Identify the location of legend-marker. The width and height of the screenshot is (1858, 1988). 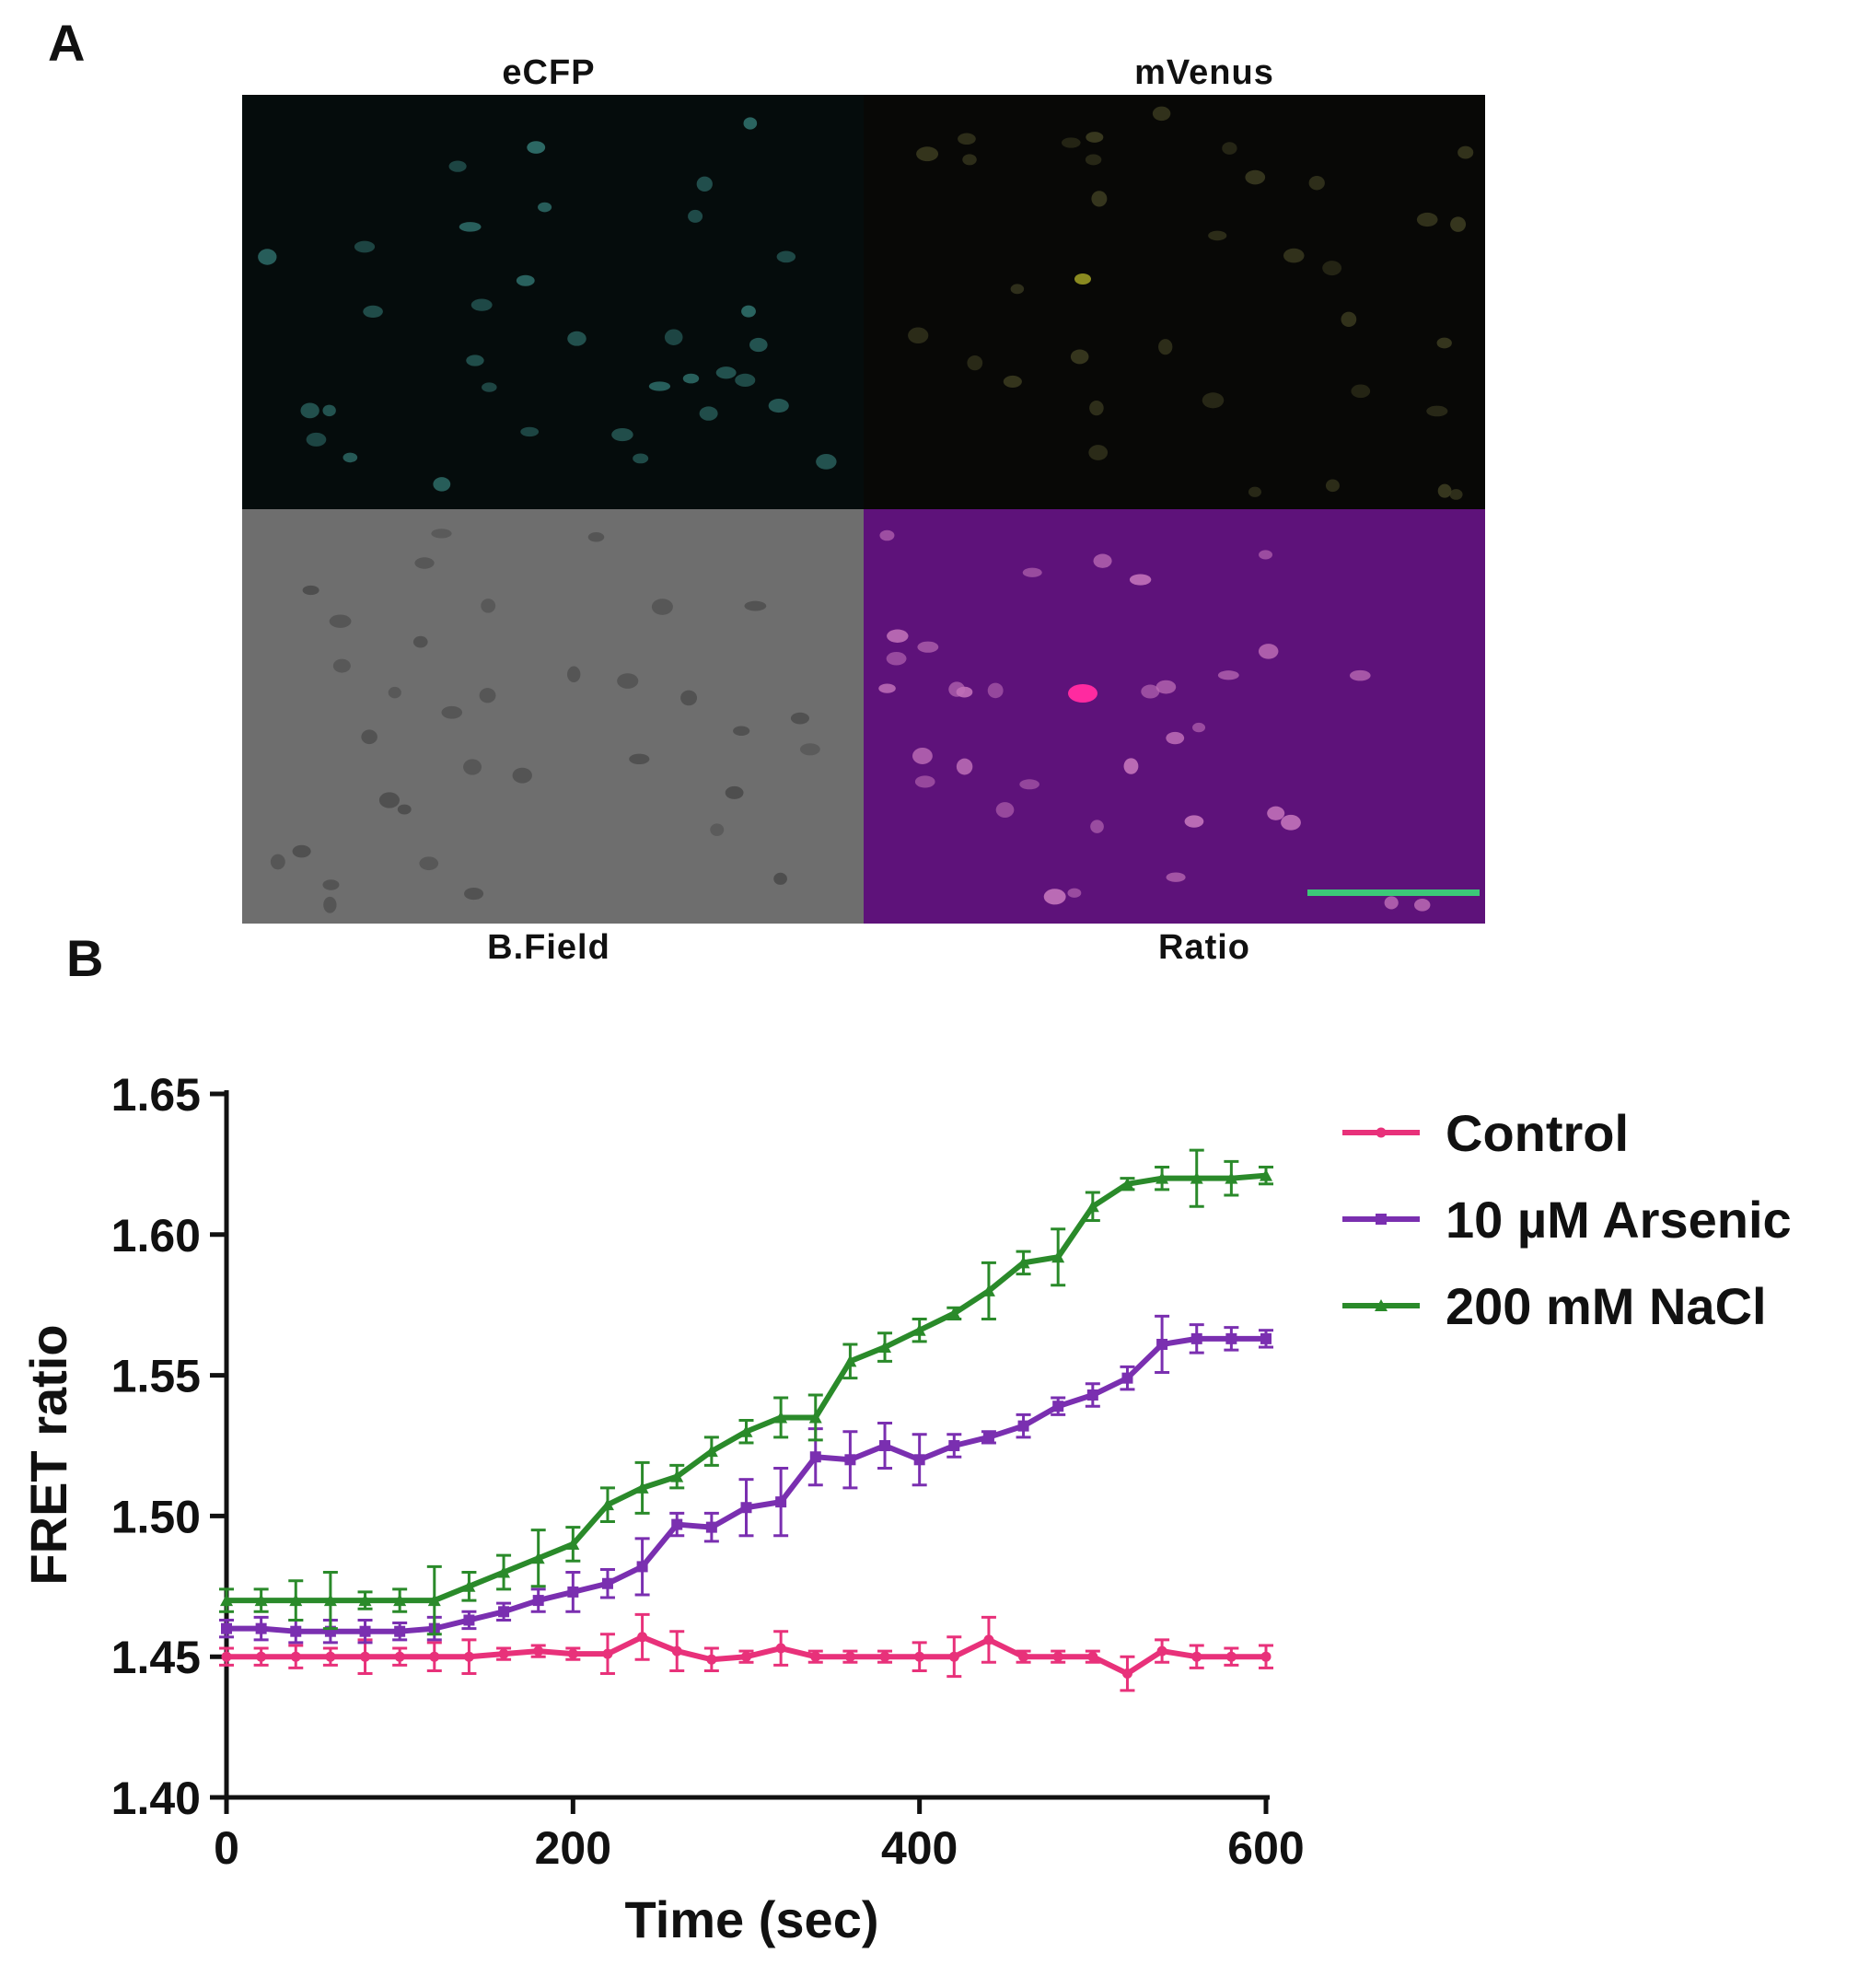
(1381, 1305).